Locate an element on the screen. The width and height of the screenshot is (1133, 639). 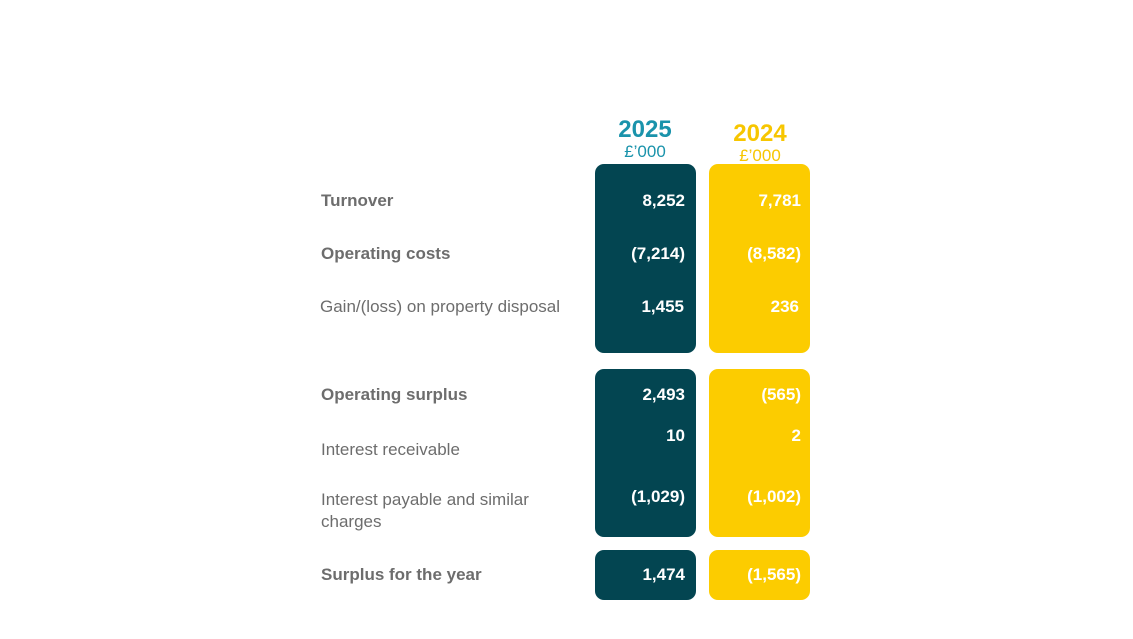
value-2025-interest-payable: (1,029) is located at coordinates (658, 496).